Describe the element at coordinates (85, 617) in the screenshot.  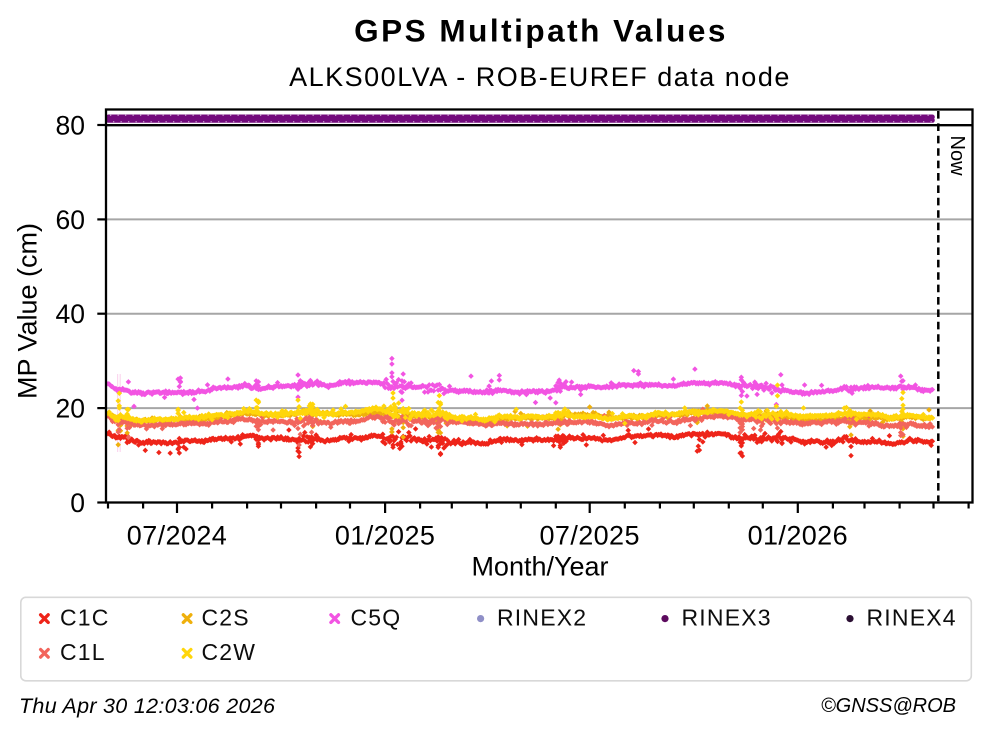
I see `svg-text: C1C` at that location.